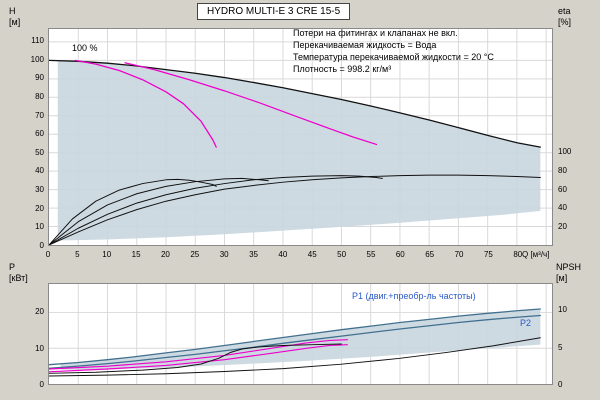 The width and height of the screenshot is (600, 400). I want to click on p2-curve-label: P2, so click(526, 323).